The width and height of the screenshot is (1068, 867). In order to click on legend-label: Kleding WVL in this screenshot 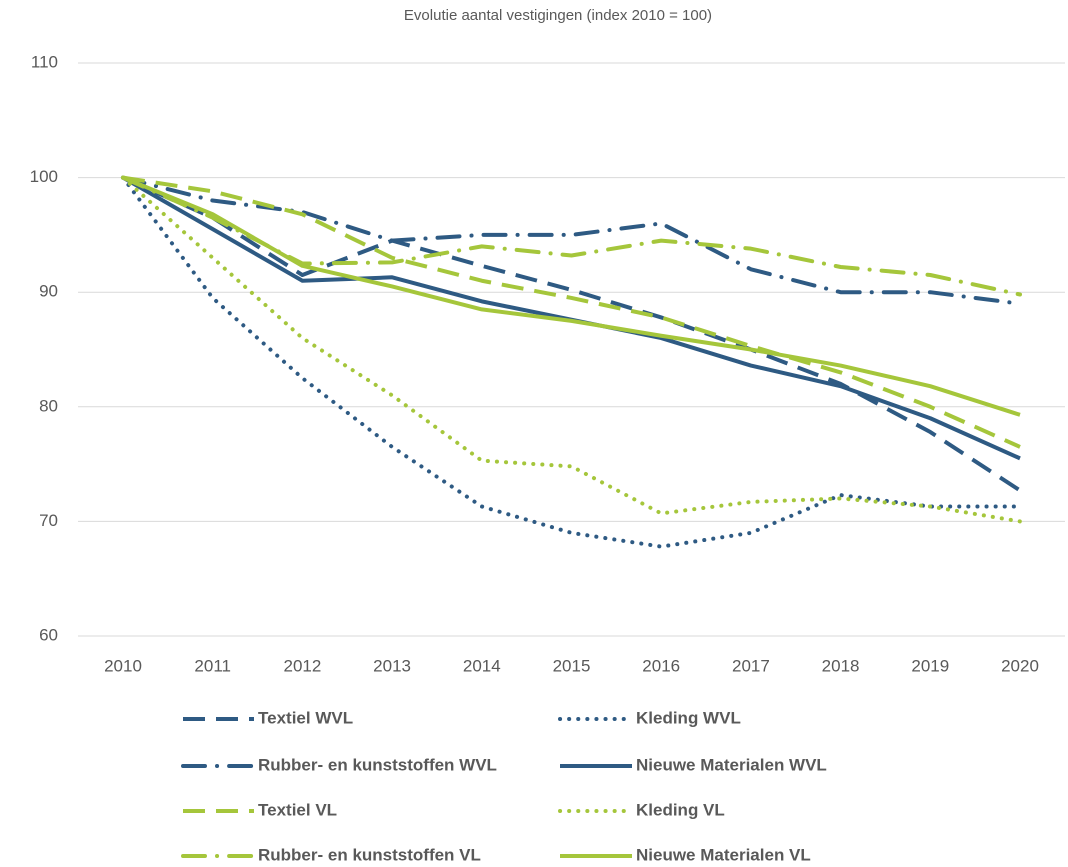, I will do `click(688, 717)`.